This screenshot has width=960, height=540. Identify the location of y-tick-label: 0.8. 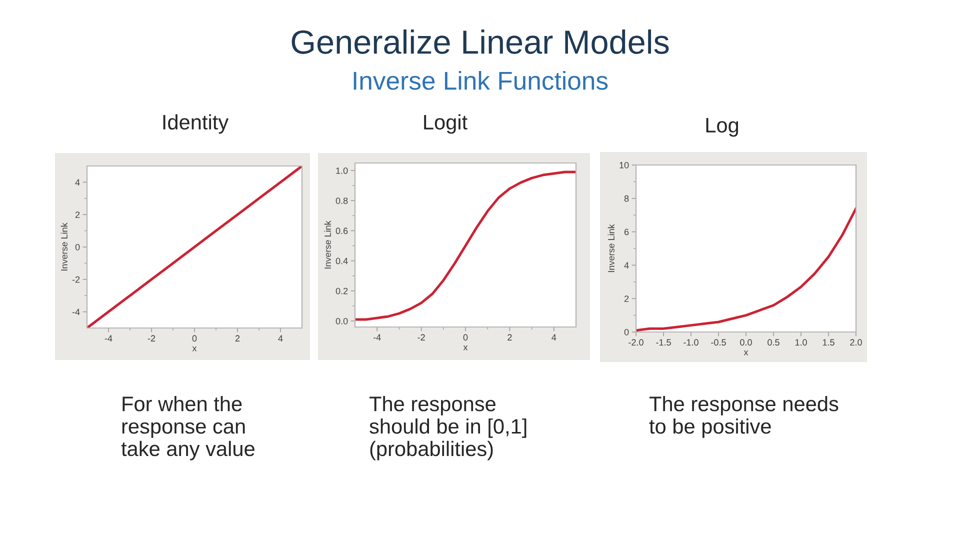
(342, 201).